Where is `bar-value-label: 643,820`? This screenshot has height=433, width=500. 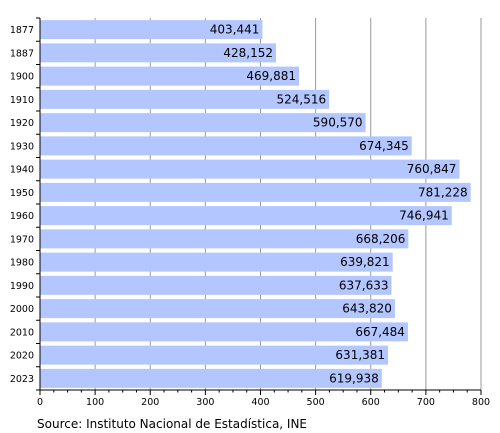 bar-value-label: 643,820 is located at coordinates (367, 309).